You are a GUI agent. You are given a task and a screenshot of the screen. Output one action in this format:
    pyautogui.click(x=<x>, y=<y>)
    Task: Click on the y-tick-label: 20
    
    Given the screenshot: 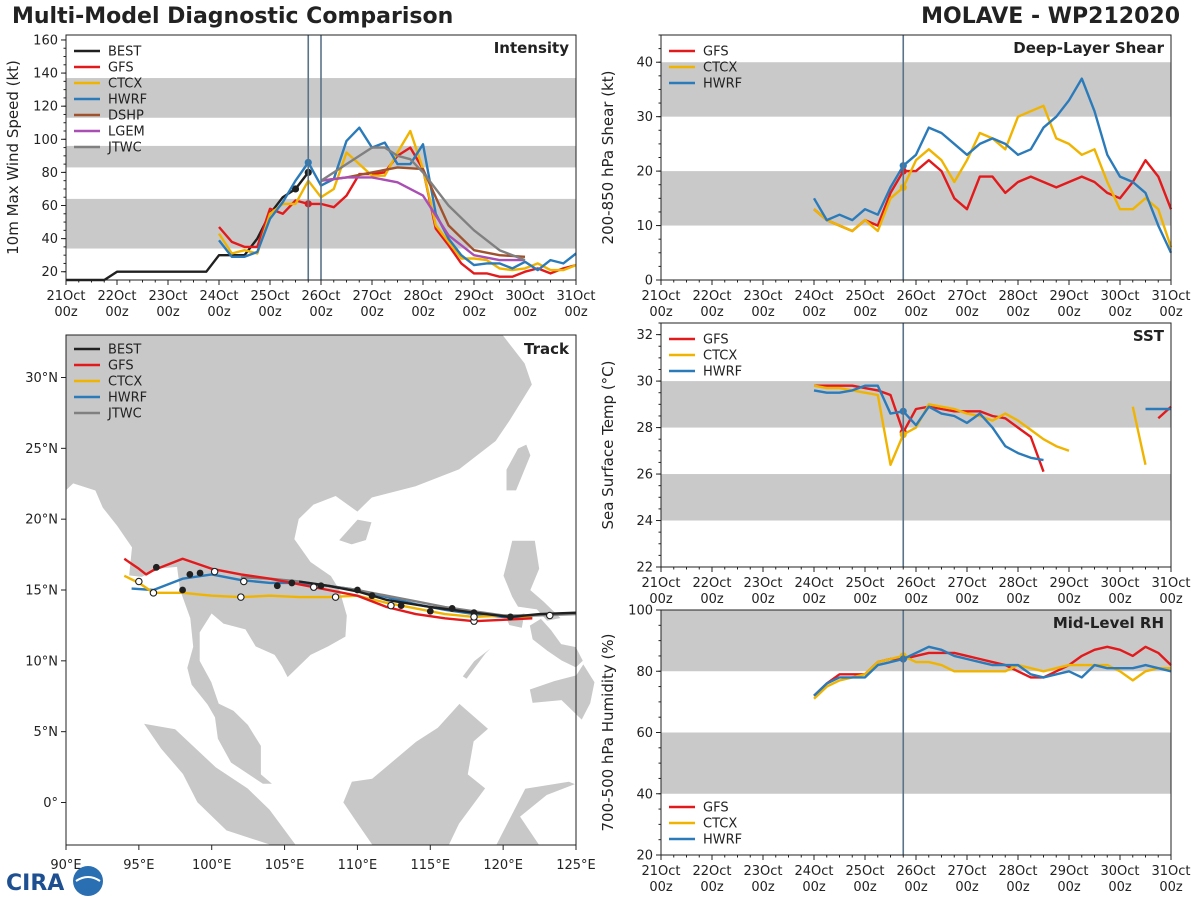 What is the action you would take?
    pyautogui.click(x=49, y=272)
    